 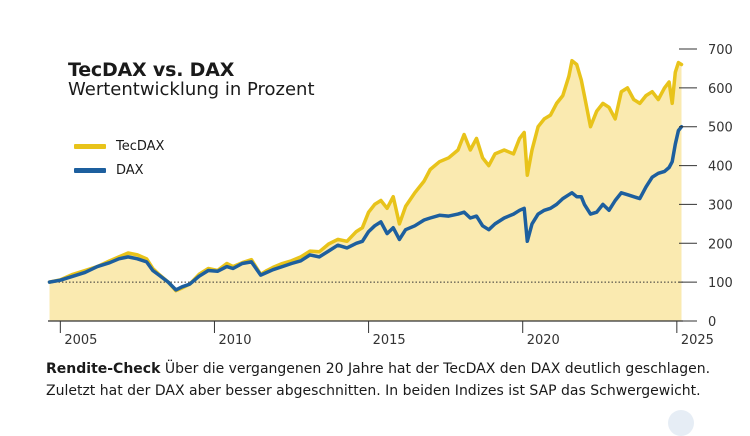 What do you see at coordinates (103, 369) in the screenshot?
I see `caption-lead: Rendite-Check` at bounding box center [103, 369].